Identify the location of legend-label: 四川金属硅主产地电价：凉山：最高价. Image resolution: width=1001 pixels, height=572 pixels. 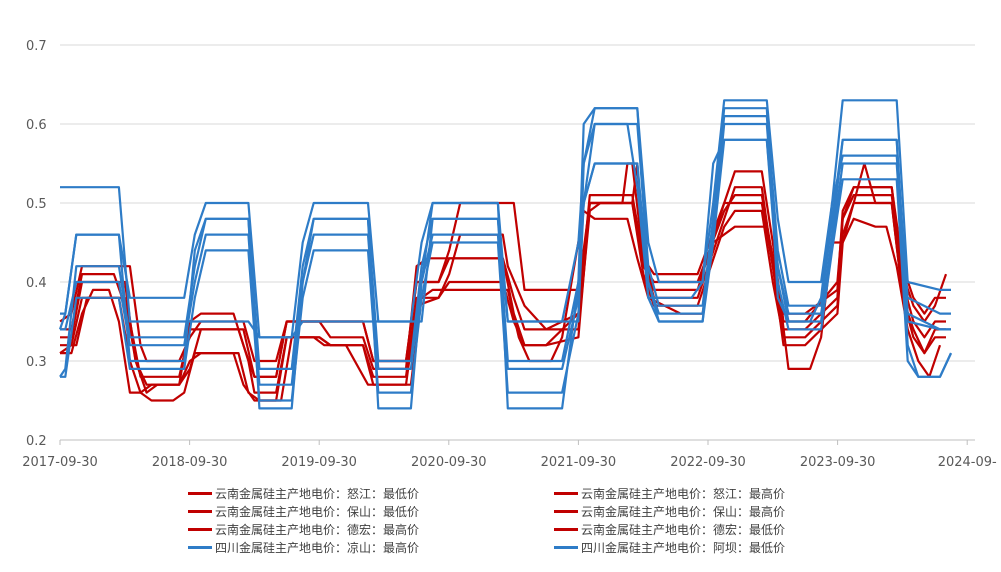
(317, 547).